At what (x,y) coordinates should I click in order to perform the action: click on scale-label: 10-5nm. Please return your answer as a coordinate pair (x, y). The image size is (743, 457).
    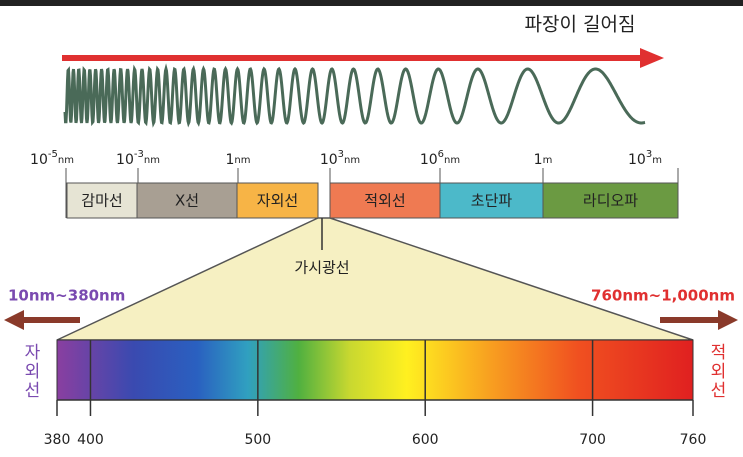
    Looking at the image, I should click on (52, 158).